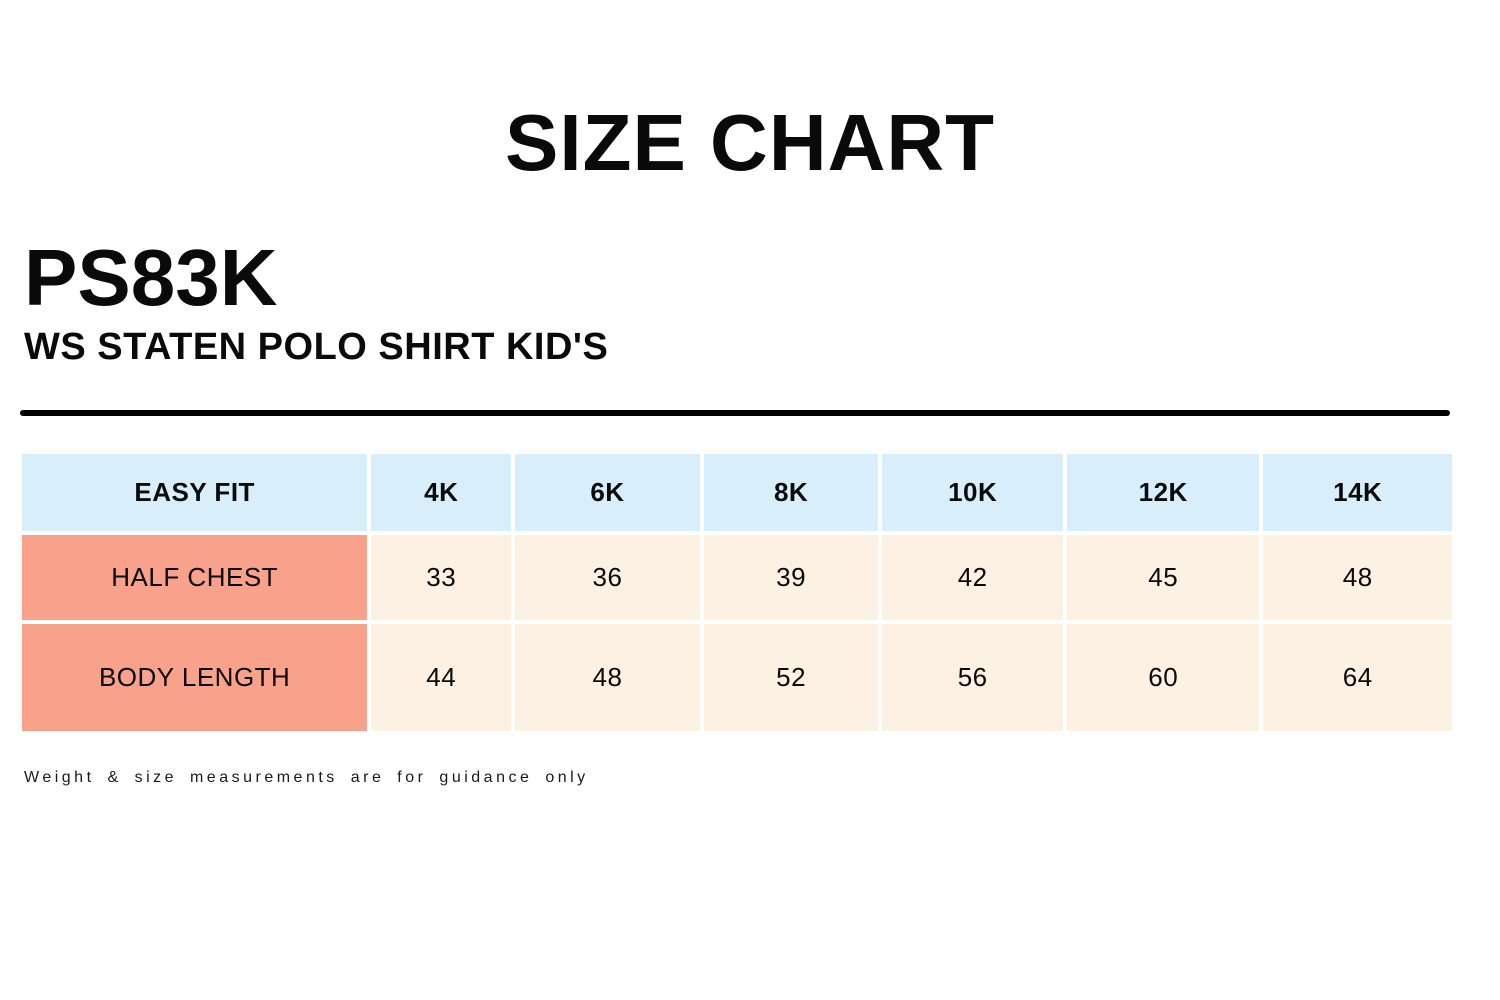  I want to click on size-column-header: 12K, so click(1163, 492).